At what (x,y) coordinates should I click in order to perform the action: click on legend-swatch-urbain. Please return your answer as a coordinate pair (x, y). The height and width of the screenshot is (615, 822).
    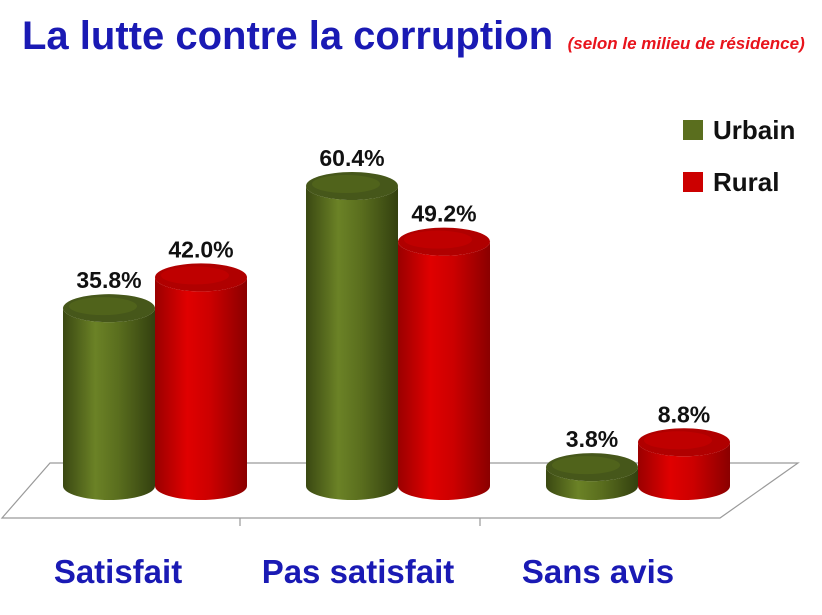
    Looking at the image, I should click on (693, 130).